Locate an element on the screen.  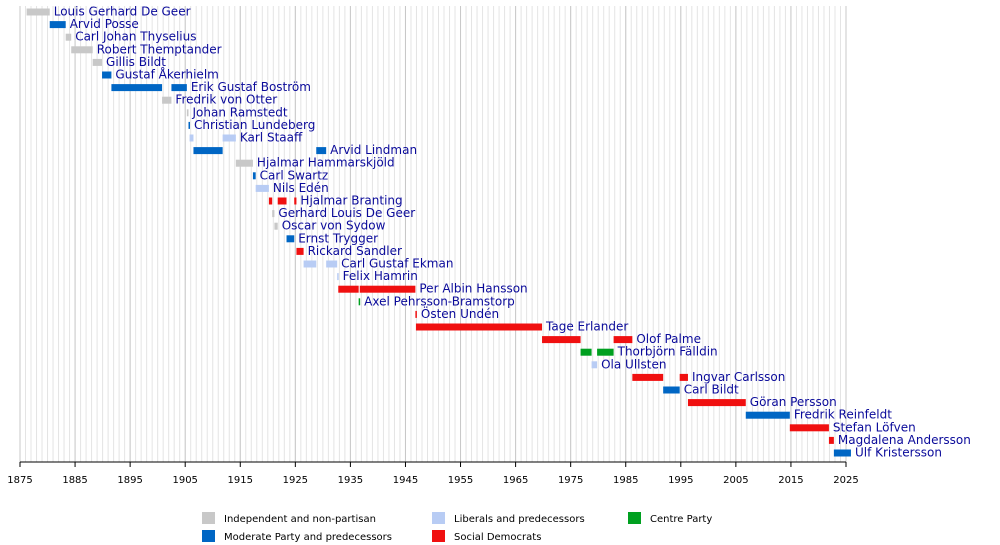
pm-name: Carl Swartz is located at coordinates (294, 175).